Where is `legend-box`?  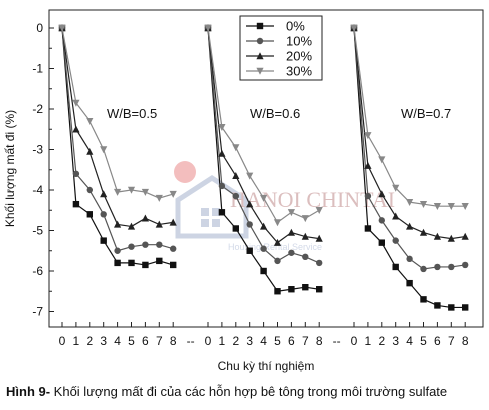 legend-box is located at coordinates (281, 48).